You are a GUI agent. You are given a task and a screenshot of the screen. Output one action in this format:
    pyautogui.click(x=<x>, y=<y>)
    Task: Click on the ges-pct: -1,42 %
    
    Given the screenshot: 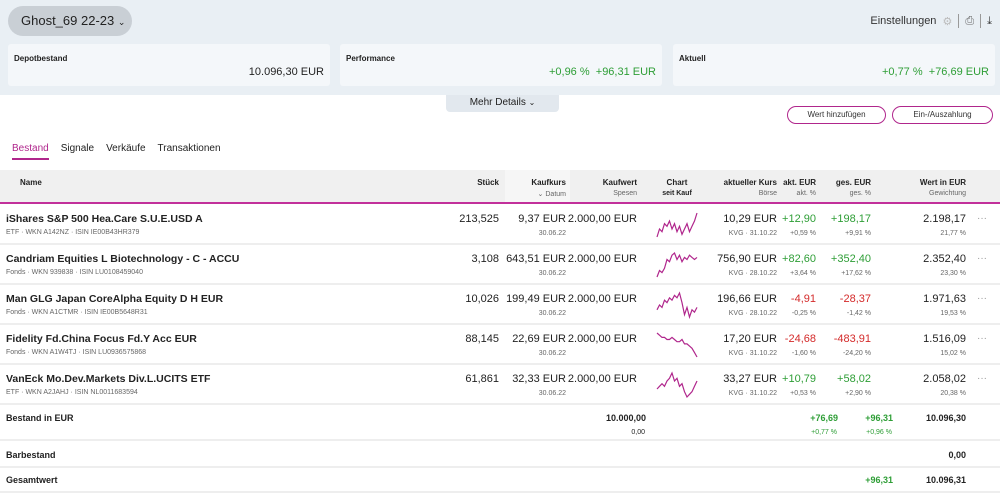 What is the action you would take?
    pyautogui.click(x=858, y=313)
    